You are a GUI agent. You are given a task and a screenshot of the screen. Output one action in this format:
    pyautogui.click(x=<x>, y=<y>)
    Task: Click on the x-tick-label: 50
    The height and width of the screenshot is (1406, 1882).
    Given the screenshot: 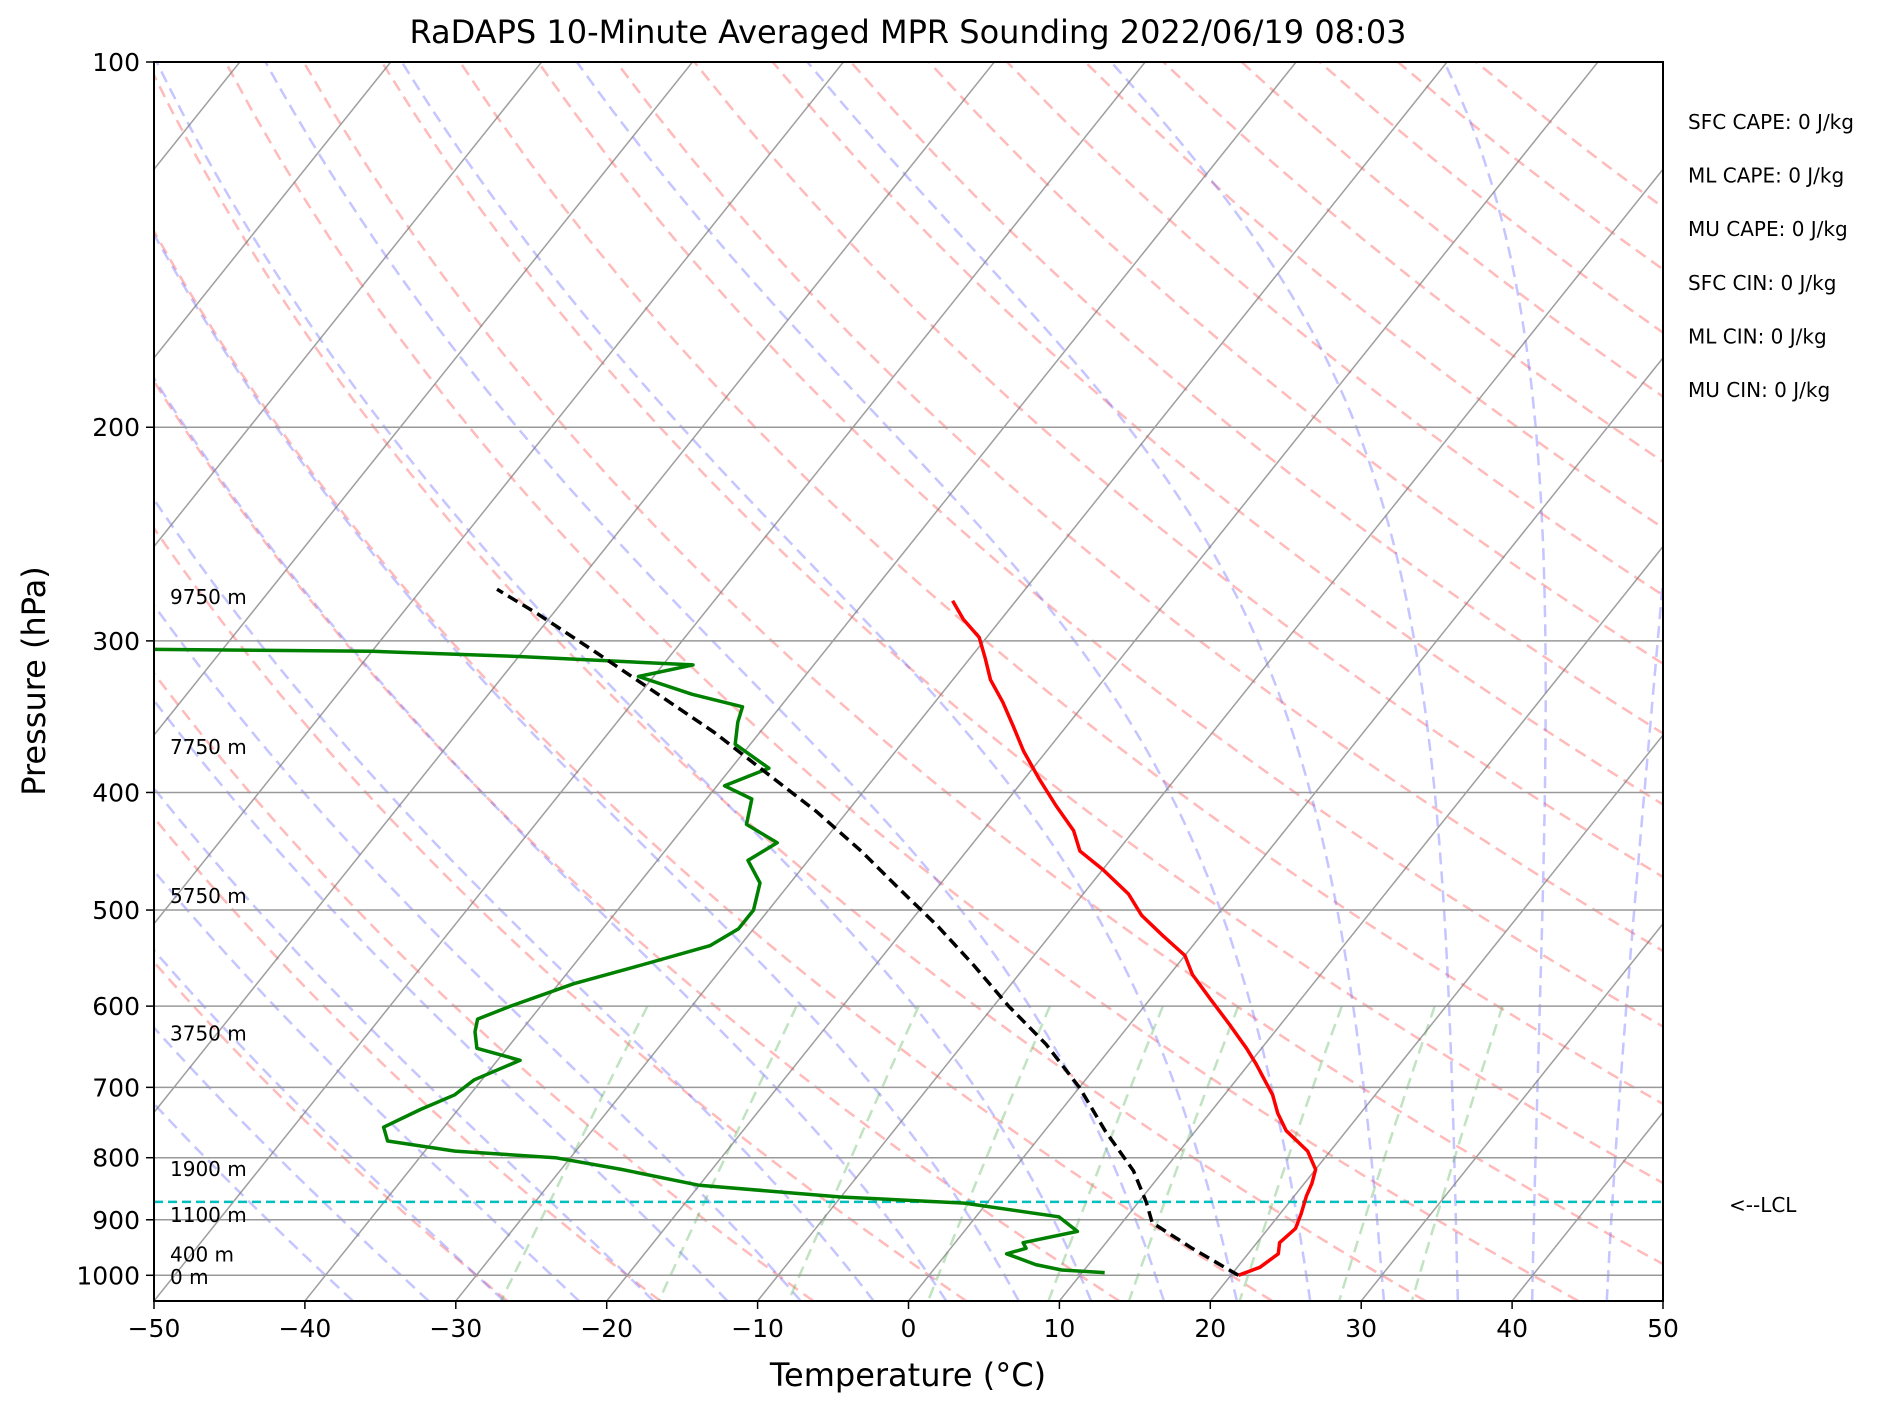 What is the action you would take?
    pyautogui.click(x=1663, y=1328)
    